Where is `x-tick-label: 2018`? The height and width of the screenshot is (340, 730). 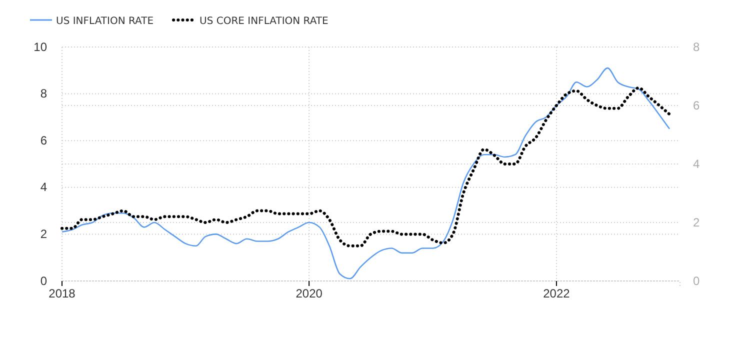 x-tick-label: 2018 is located at coordinates (62, 293).